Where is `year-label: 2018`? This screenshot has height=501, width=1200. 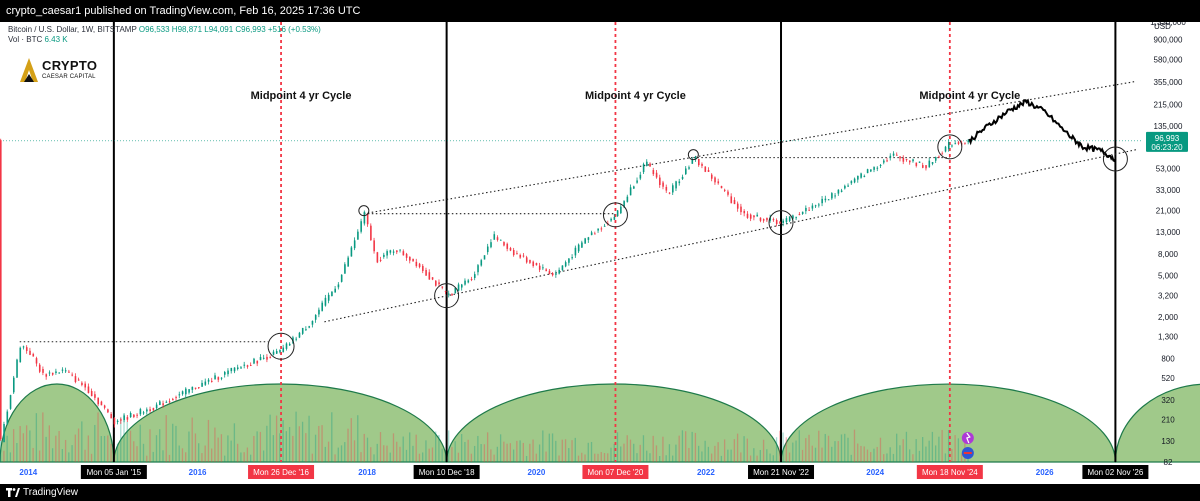
year-label: 2018 is located at coordinates (367, 472).